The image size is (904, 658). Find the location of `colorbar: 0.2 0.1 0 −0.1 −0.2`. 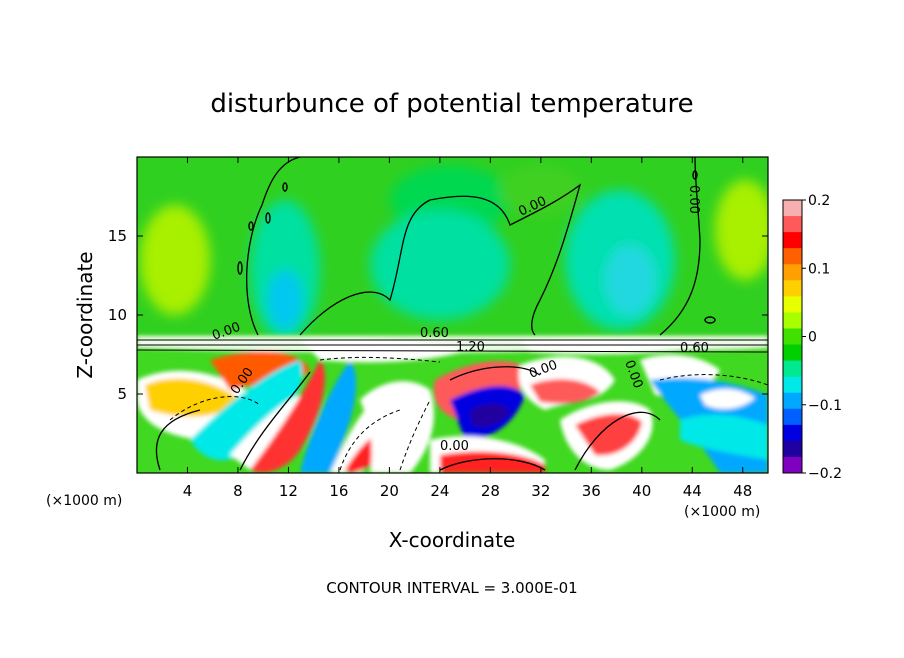

colorbar: 0.2 0.1 0 −0.1 −0.2 is located at coordinates (812, 337).